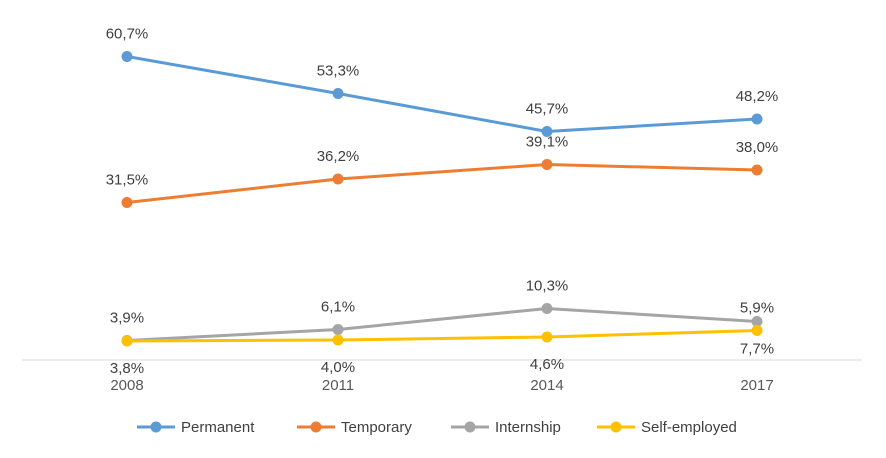  I want to click on x-tick-label: 2014, so click(546, 385).